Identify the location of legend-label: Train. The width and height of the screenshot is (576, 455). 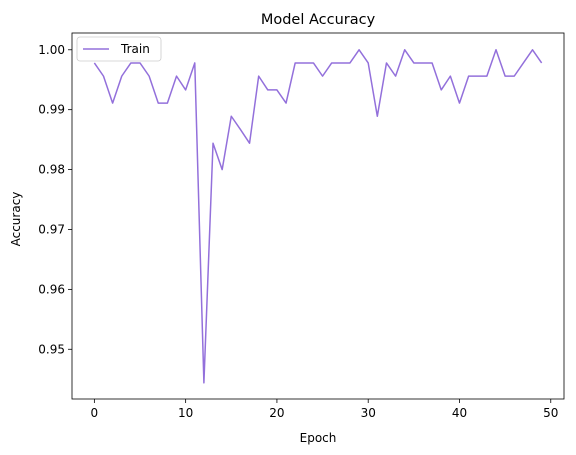
(135, 49).